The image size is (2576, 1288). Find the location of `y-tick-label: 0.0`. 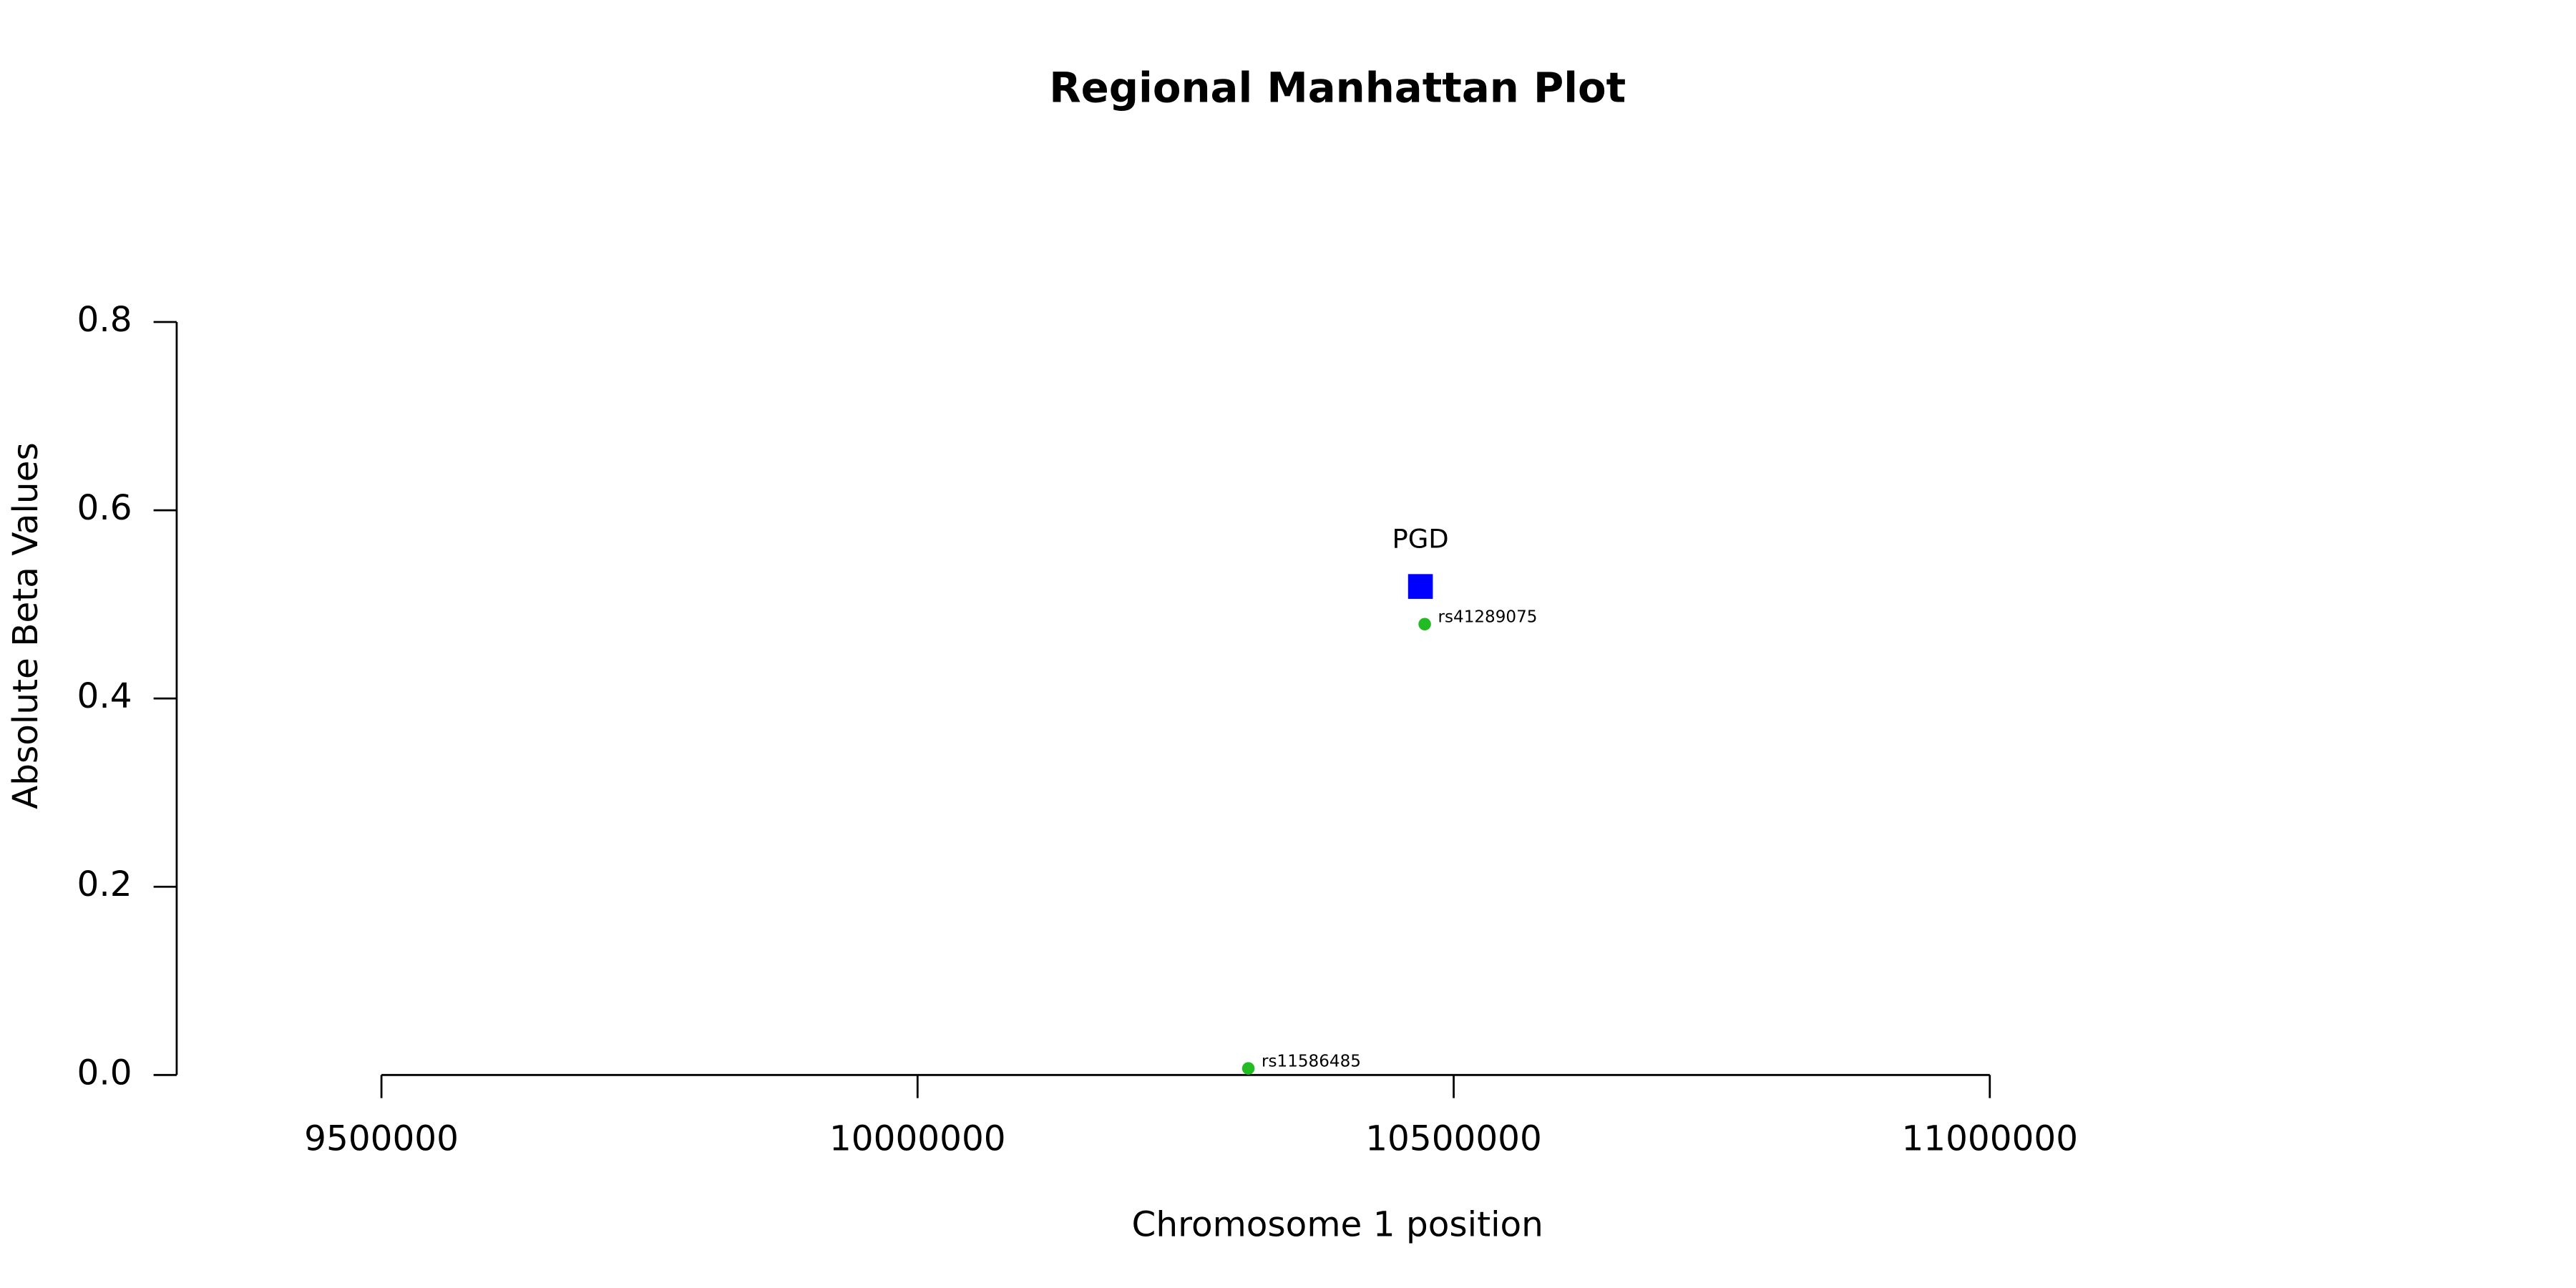

y-tick-label: 0.0 is located at coordinates (104, 1073).